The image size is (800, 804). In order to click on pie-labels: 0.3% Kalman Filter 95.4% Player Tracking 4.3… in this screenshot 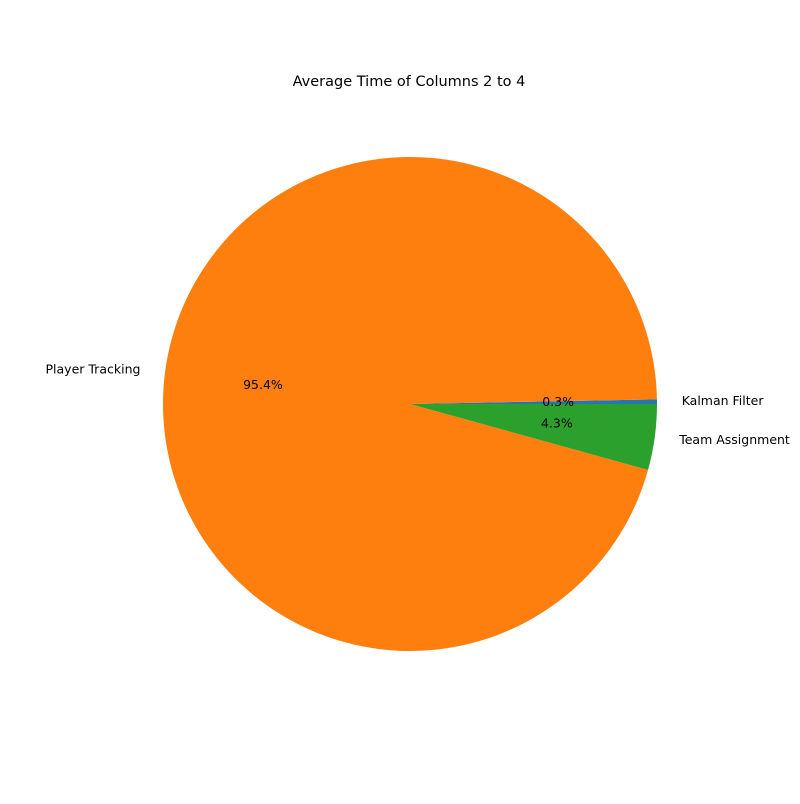, I will do `click(418, 404)`.